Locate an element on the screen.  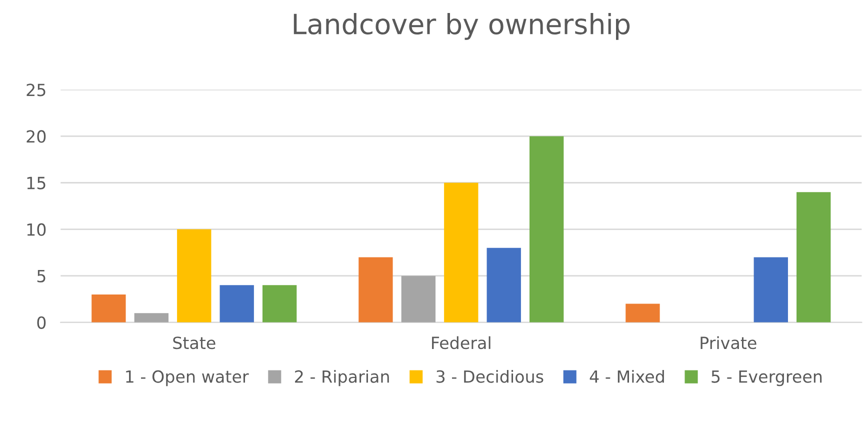
y-tick-label: 5 is located at coordinates (41, 276).